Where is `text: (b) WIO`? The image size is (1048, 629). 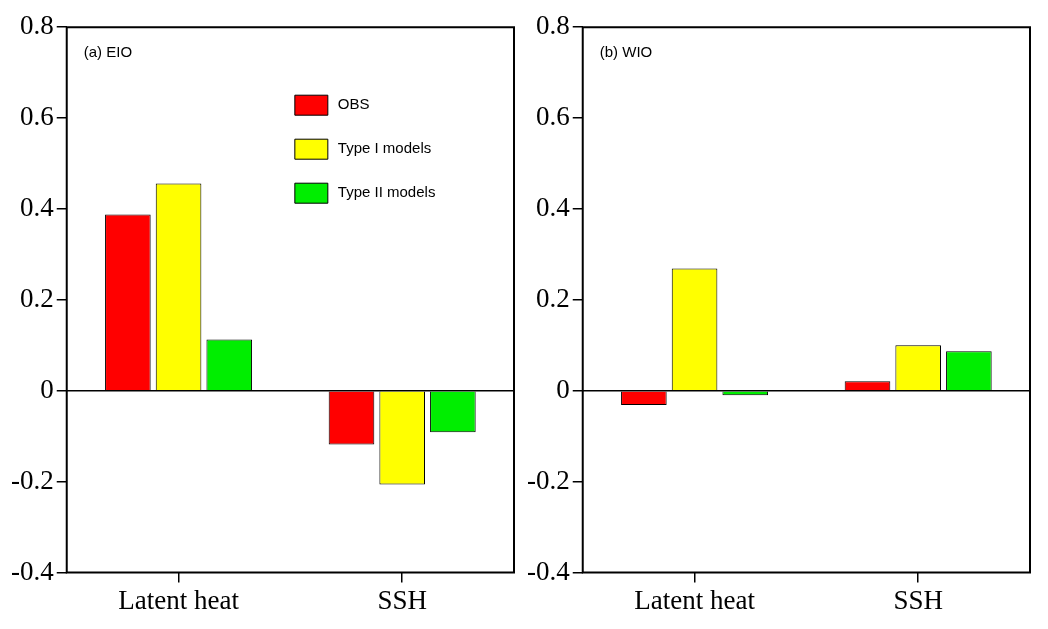
text: (b) WIO is located at coordinates (626, 52).